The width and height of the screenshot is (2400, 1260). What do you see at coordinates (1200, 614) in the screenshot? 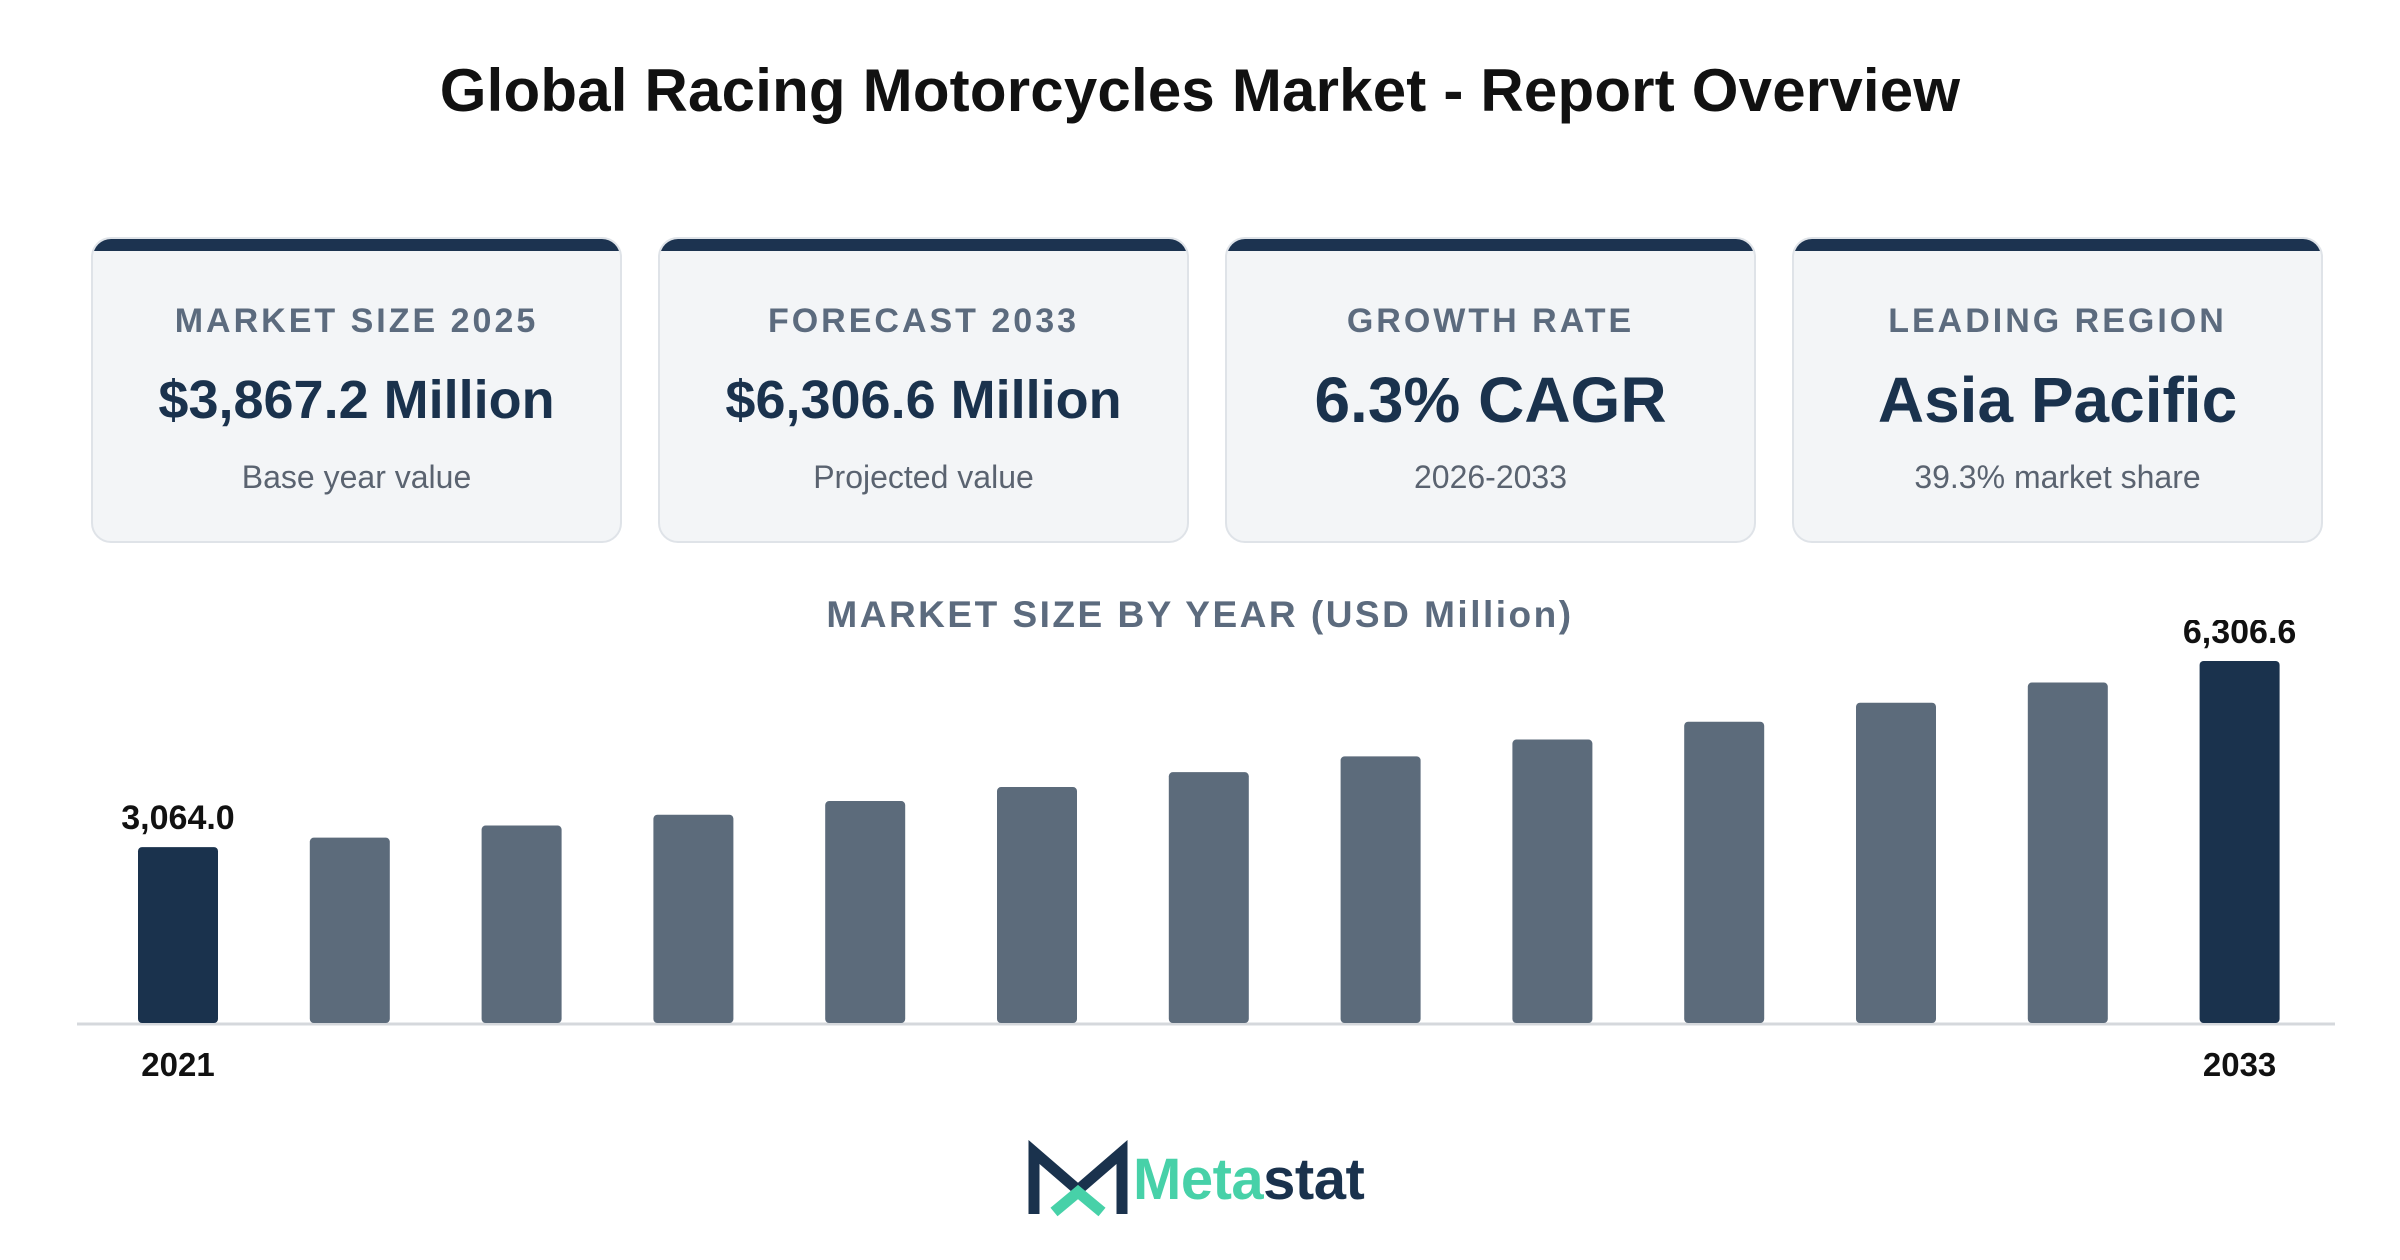
I see `chart-title: MARKET SIZE BY YEAR (USD Million)` at bounding box center [1200, 614].